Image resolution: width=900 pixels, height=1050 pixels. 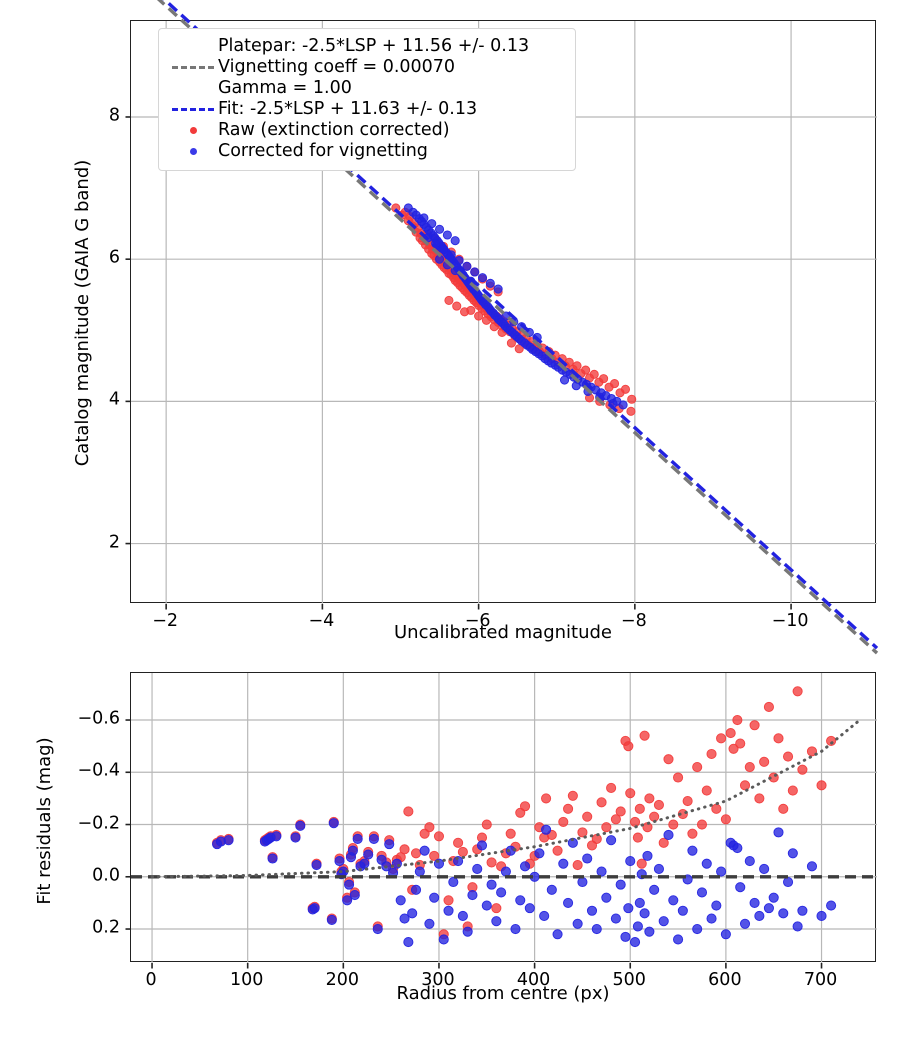 I want to click on x-tick-label: −10, so click(x=790, y=621).